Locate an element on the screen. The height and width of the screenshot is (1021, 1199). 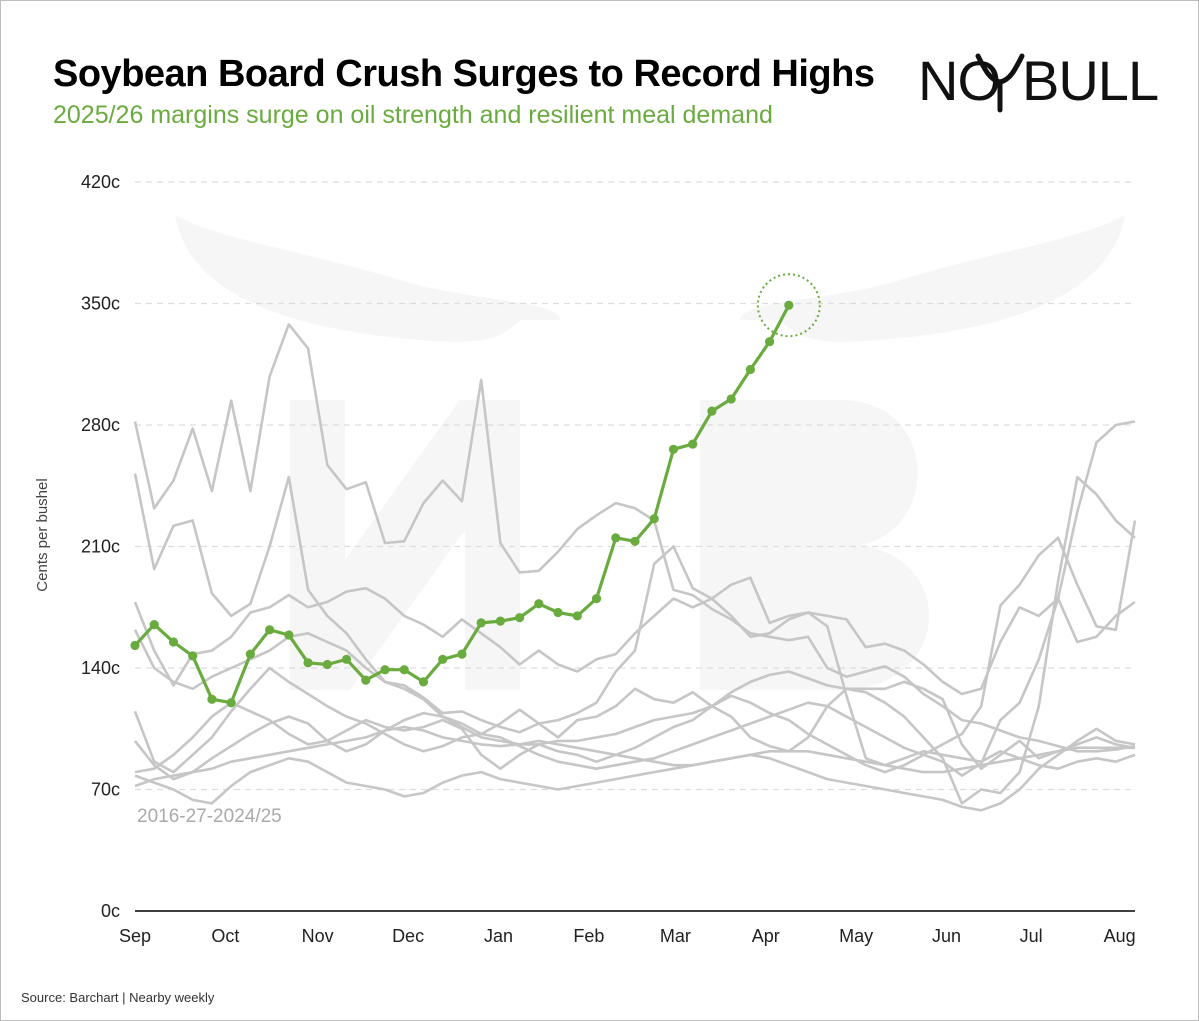
x-tick-label: Jan is located at coordinates (498, 936).